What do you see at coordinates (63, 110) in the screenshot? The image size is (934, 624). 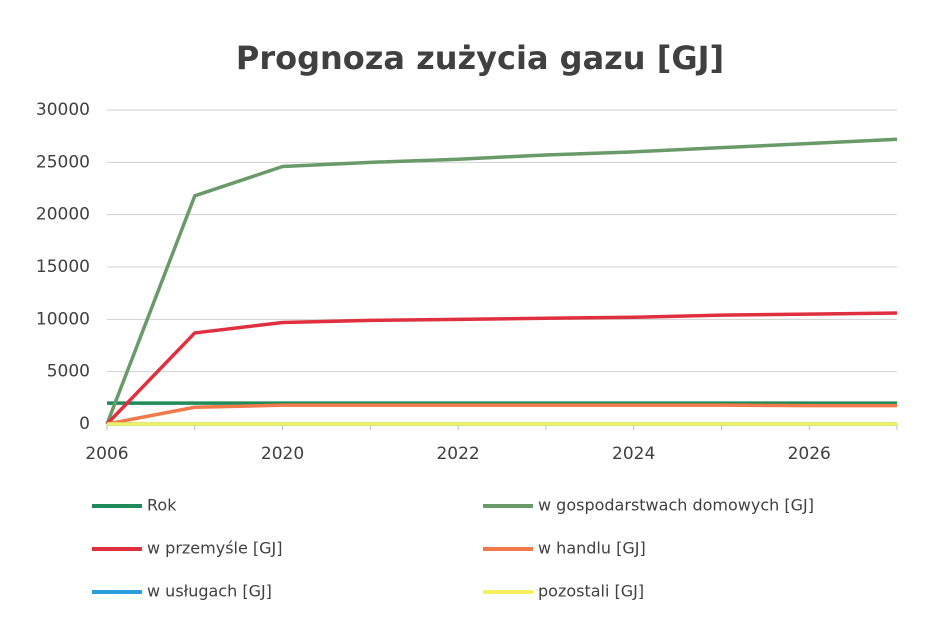 I see `y-tick-label: 30000` at bounding box center [63, 110].